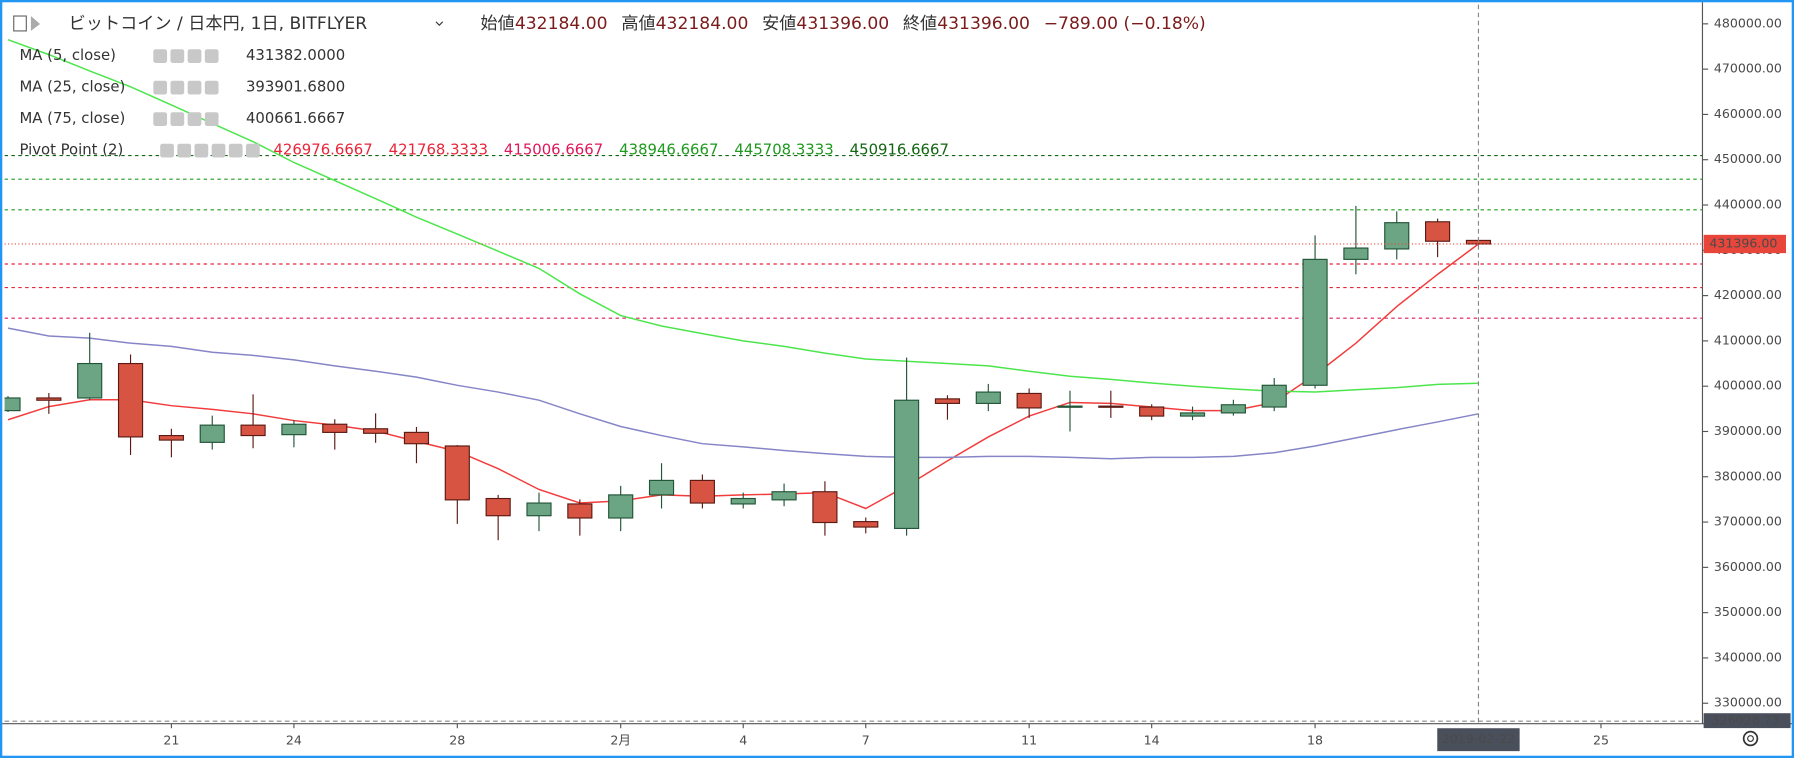 Image resolution: width=1794 pixels, height=758 pixels. Describe the element at coordinates (72, 87) in the screenshot. I see `legend-name: MA (25, close)` at that location.